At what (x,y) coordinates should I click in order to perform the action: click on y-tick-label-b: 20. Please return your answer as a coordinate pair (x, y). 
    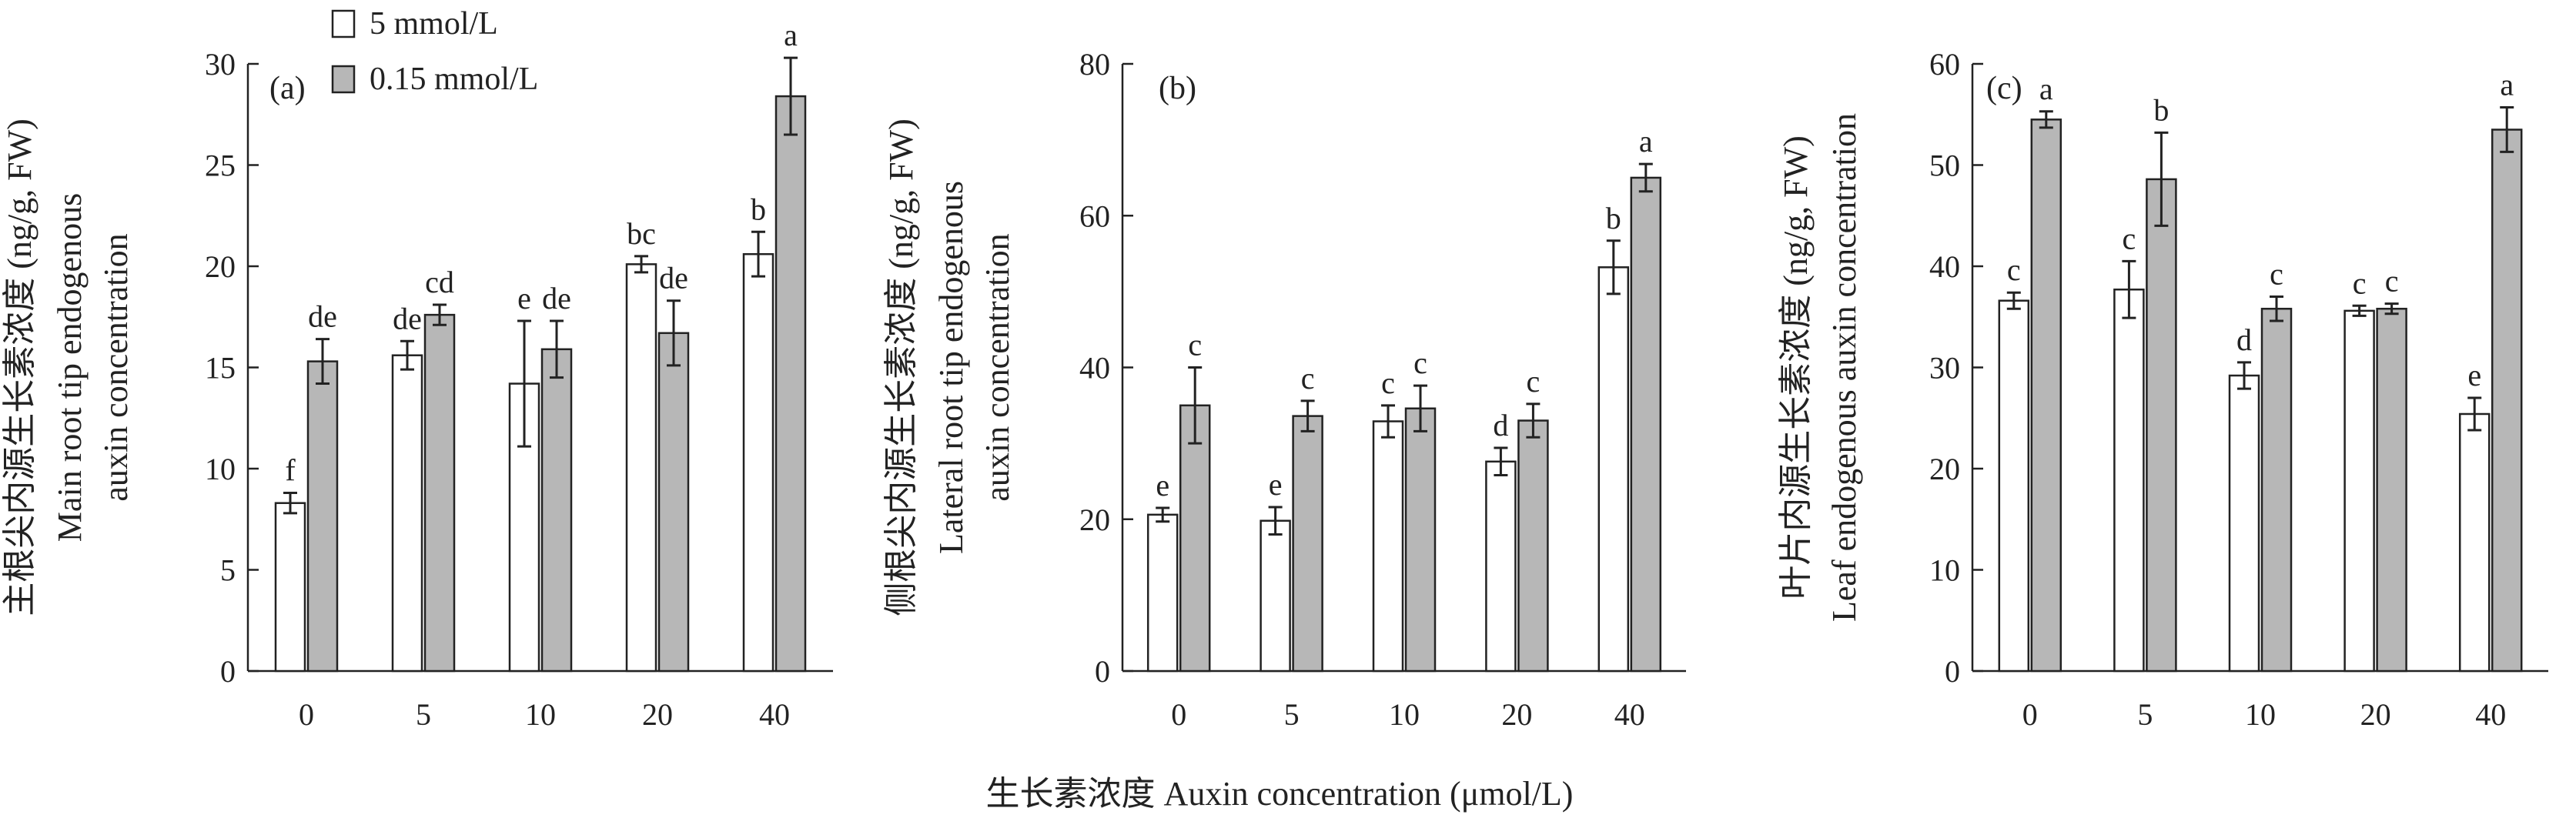
    Looking at the image, I should click on (1095, 519).